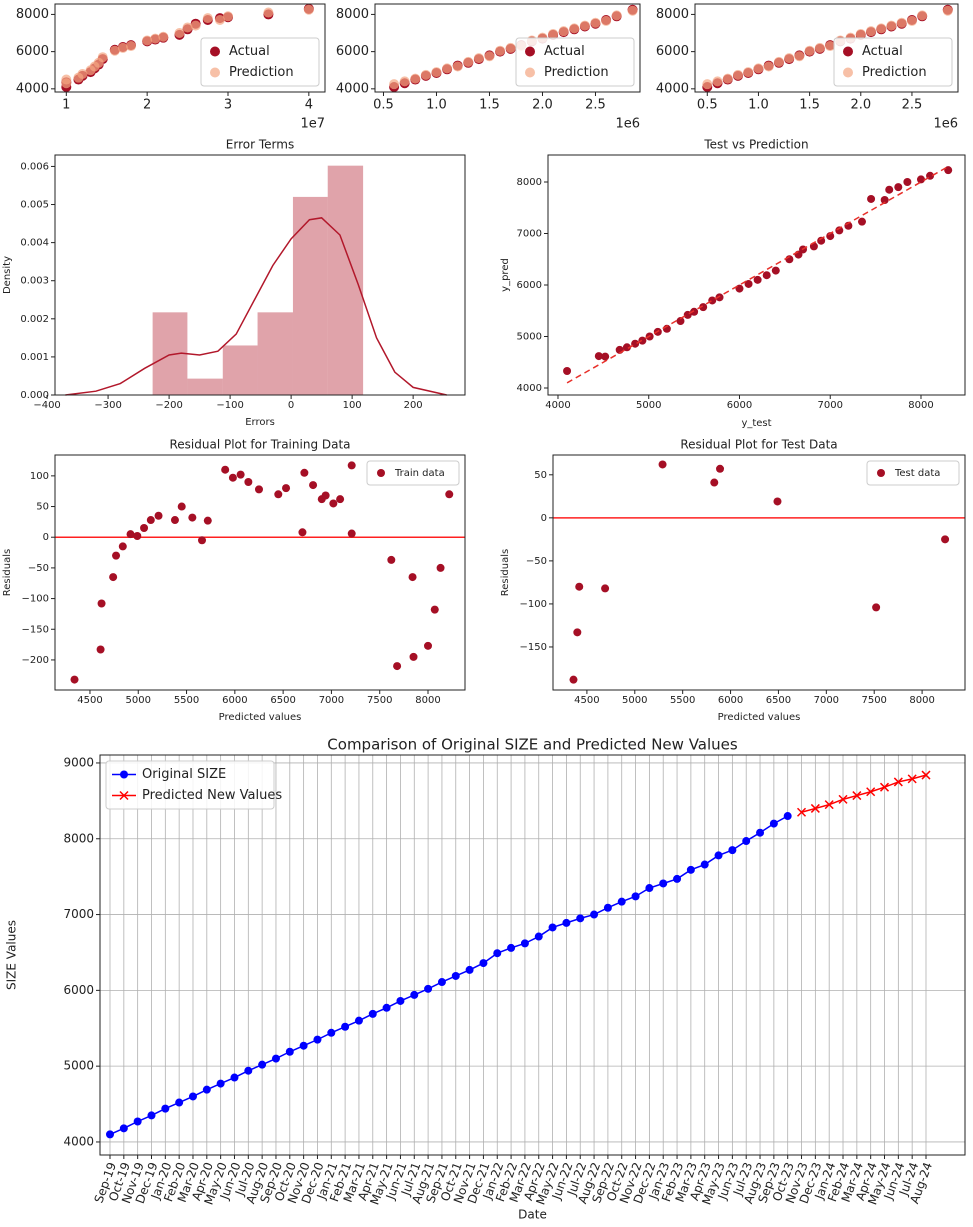 The height and width of the screenshot is (1227, 973). What do you see at coordinates (544, 518) in the screenshot?
I see `y-tick-label: 0` at bounding box center [544, 518].